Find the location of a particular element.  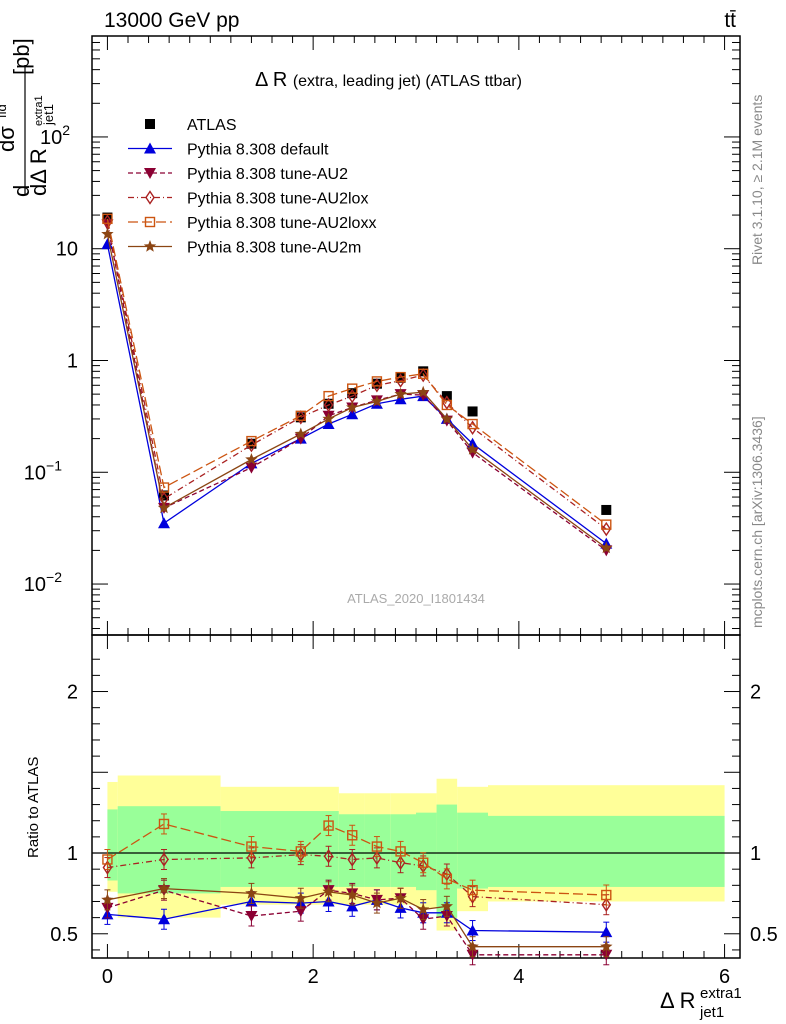

energy-label: 13000 GeV pp is located at coordinates (171, 20).